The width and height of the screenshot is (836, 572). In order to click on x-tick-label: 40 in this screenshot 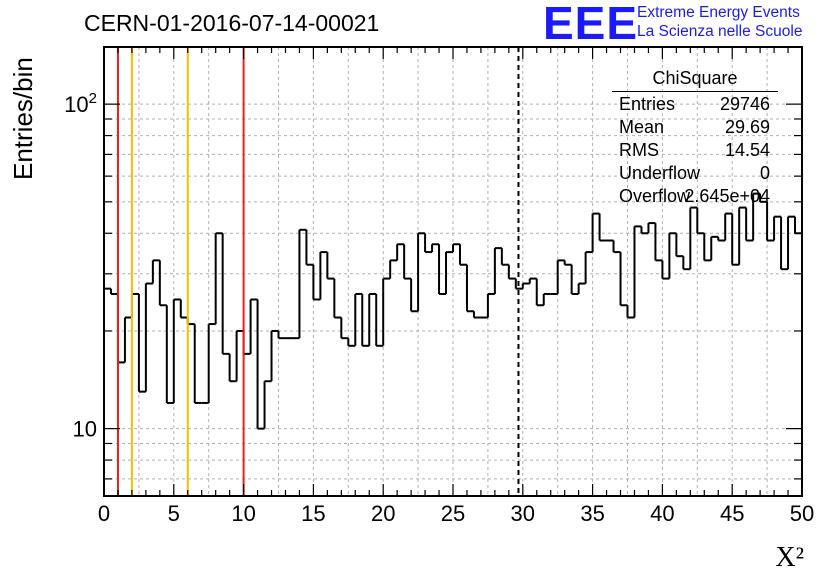, I will do `click(662, 513)`.